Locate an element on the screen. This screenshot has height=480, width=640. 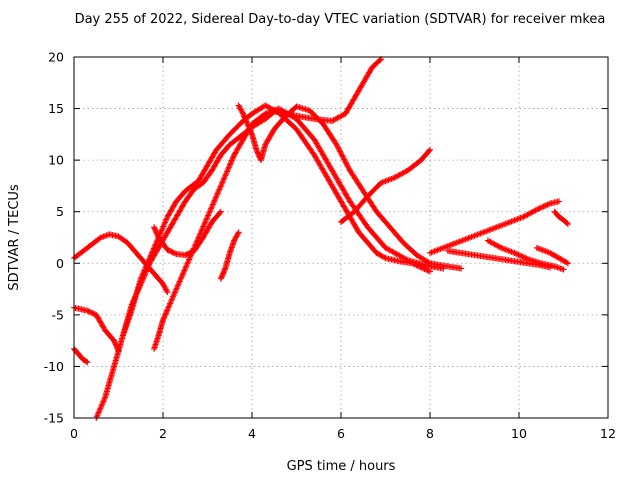
y-tick-label: -15 is located at coordinates (54, 418).